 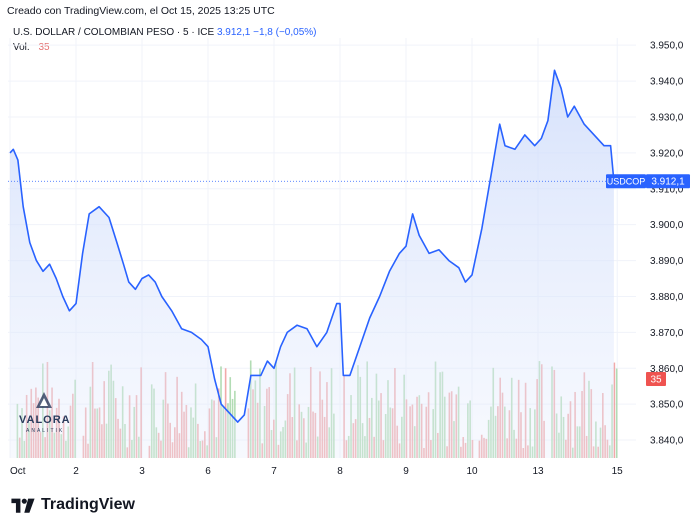 I want to click on x-tick-label: 10, so click(x=472, y=471).